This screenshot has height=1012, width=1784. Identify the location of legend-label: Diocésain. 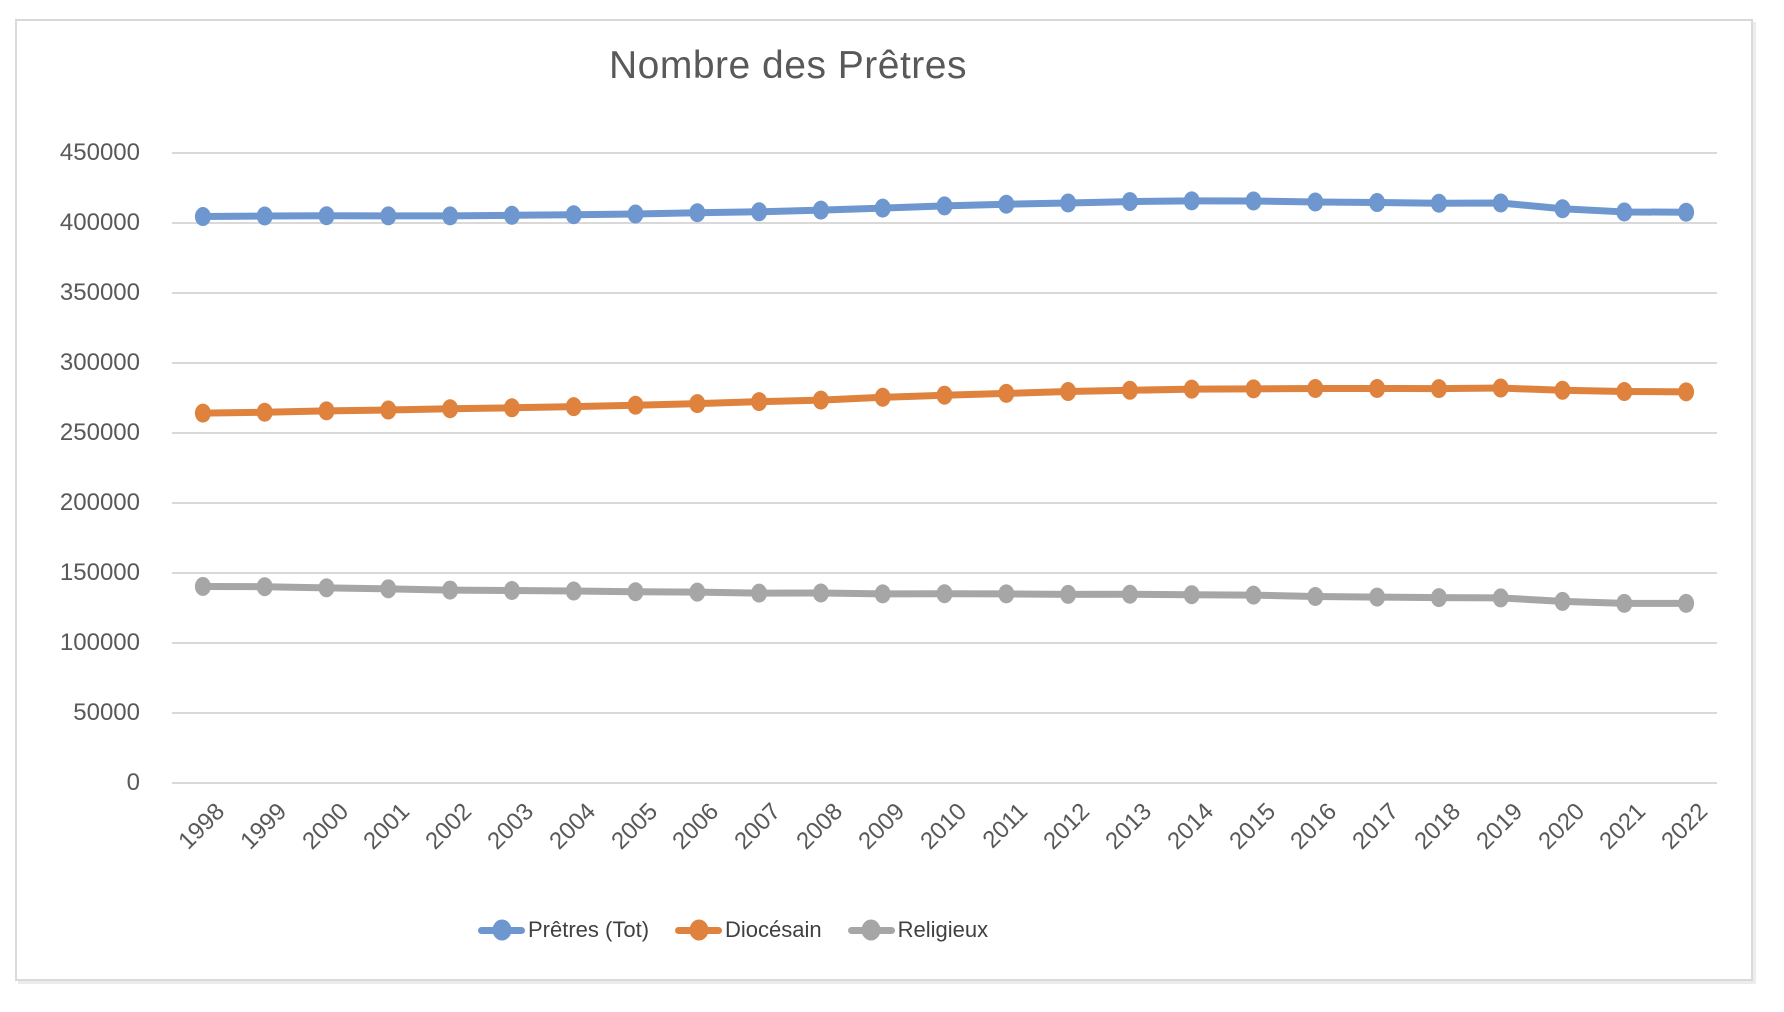
(773, 929).